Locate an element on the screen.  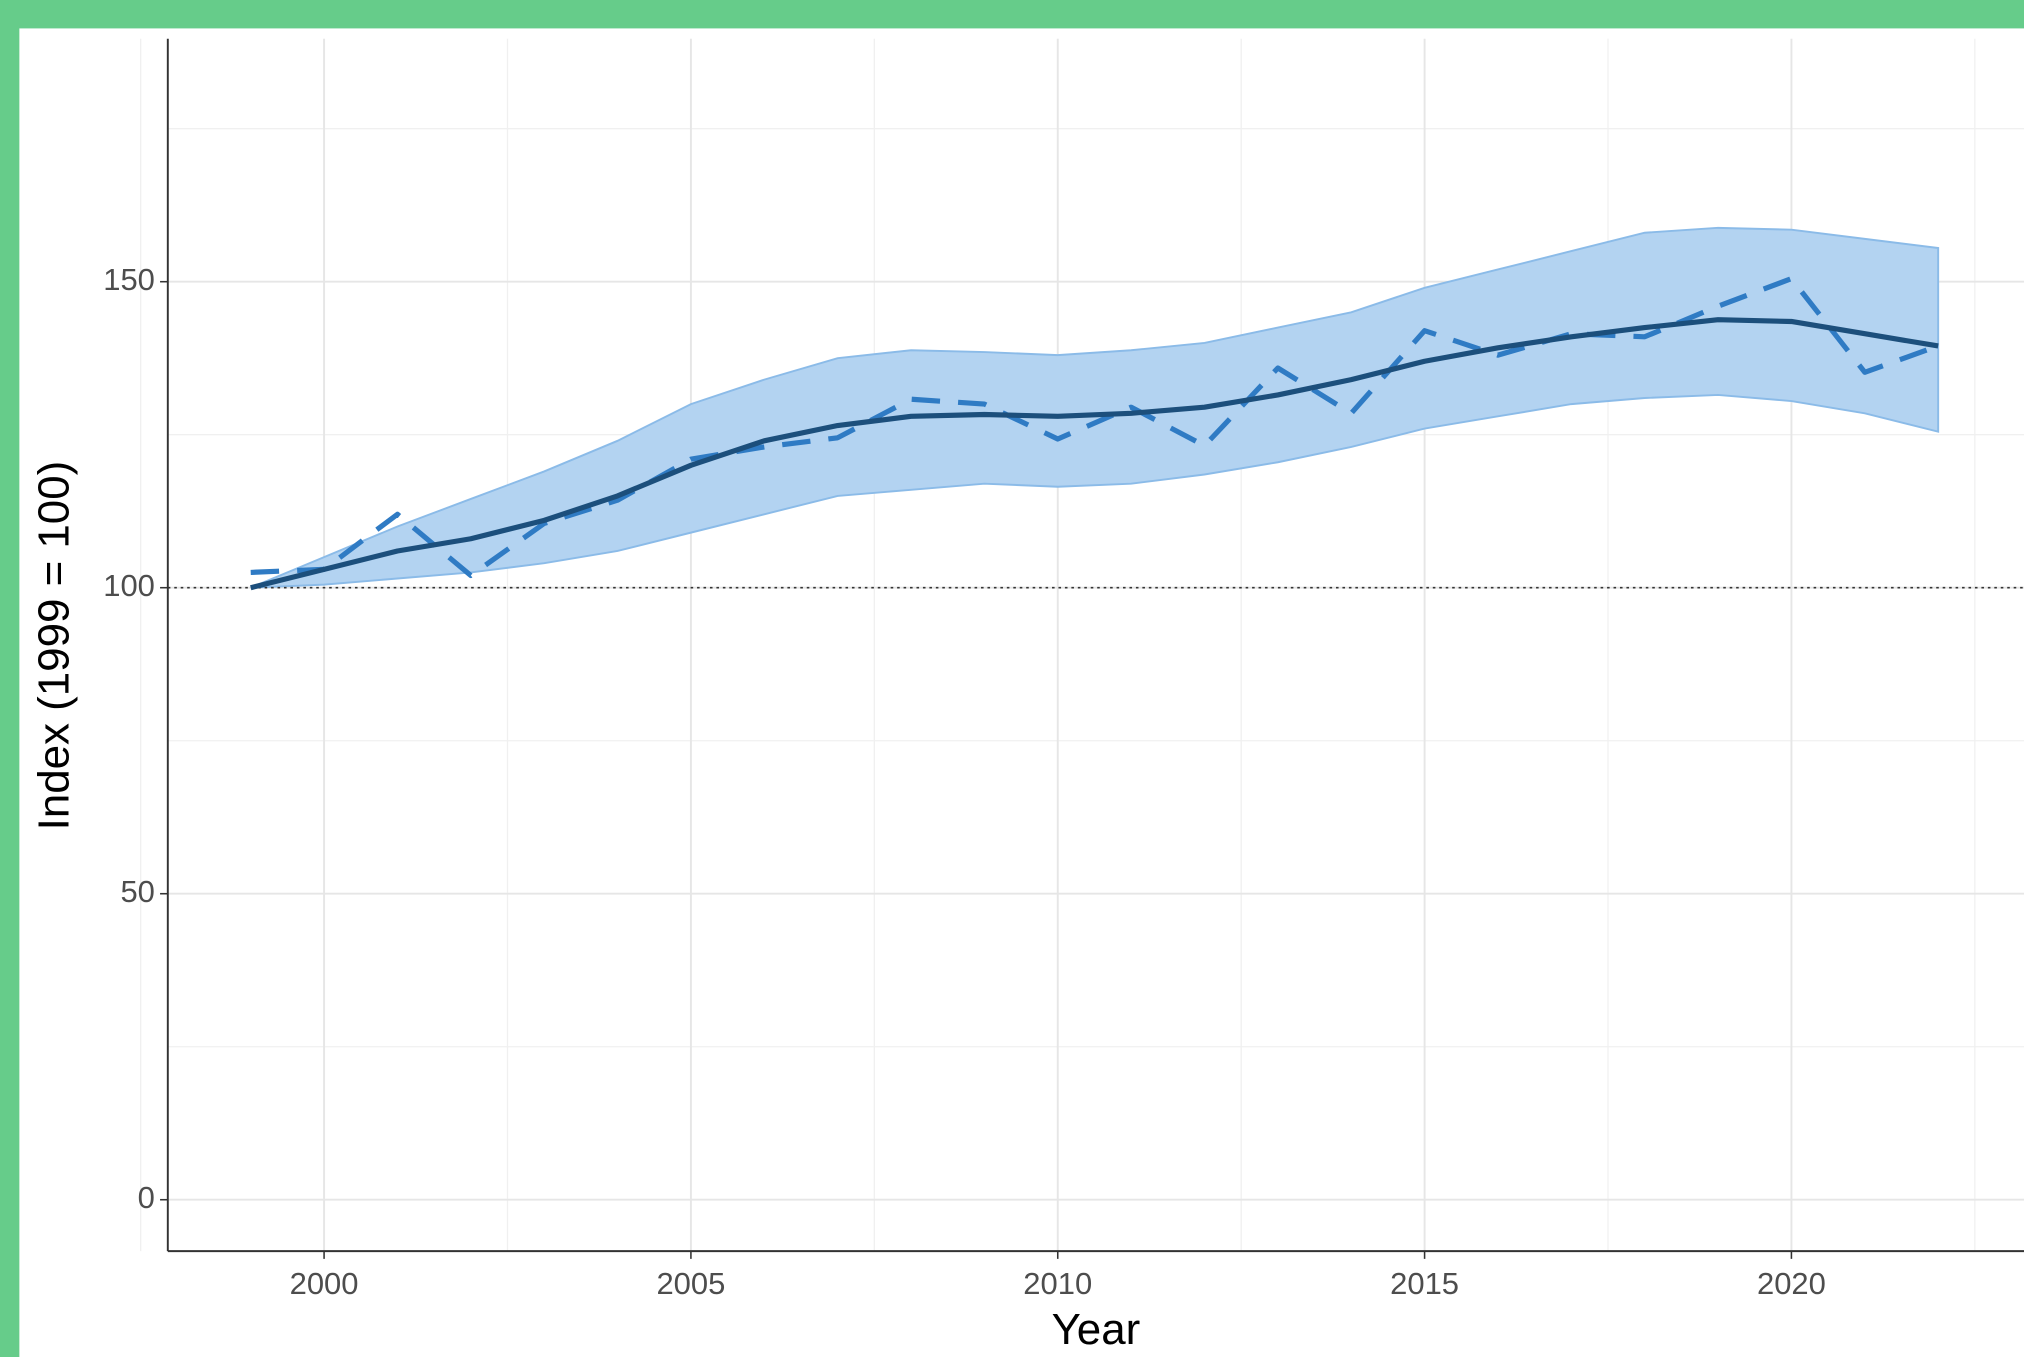
y-tick-label: 0 is located at coordinates (146, 1197).